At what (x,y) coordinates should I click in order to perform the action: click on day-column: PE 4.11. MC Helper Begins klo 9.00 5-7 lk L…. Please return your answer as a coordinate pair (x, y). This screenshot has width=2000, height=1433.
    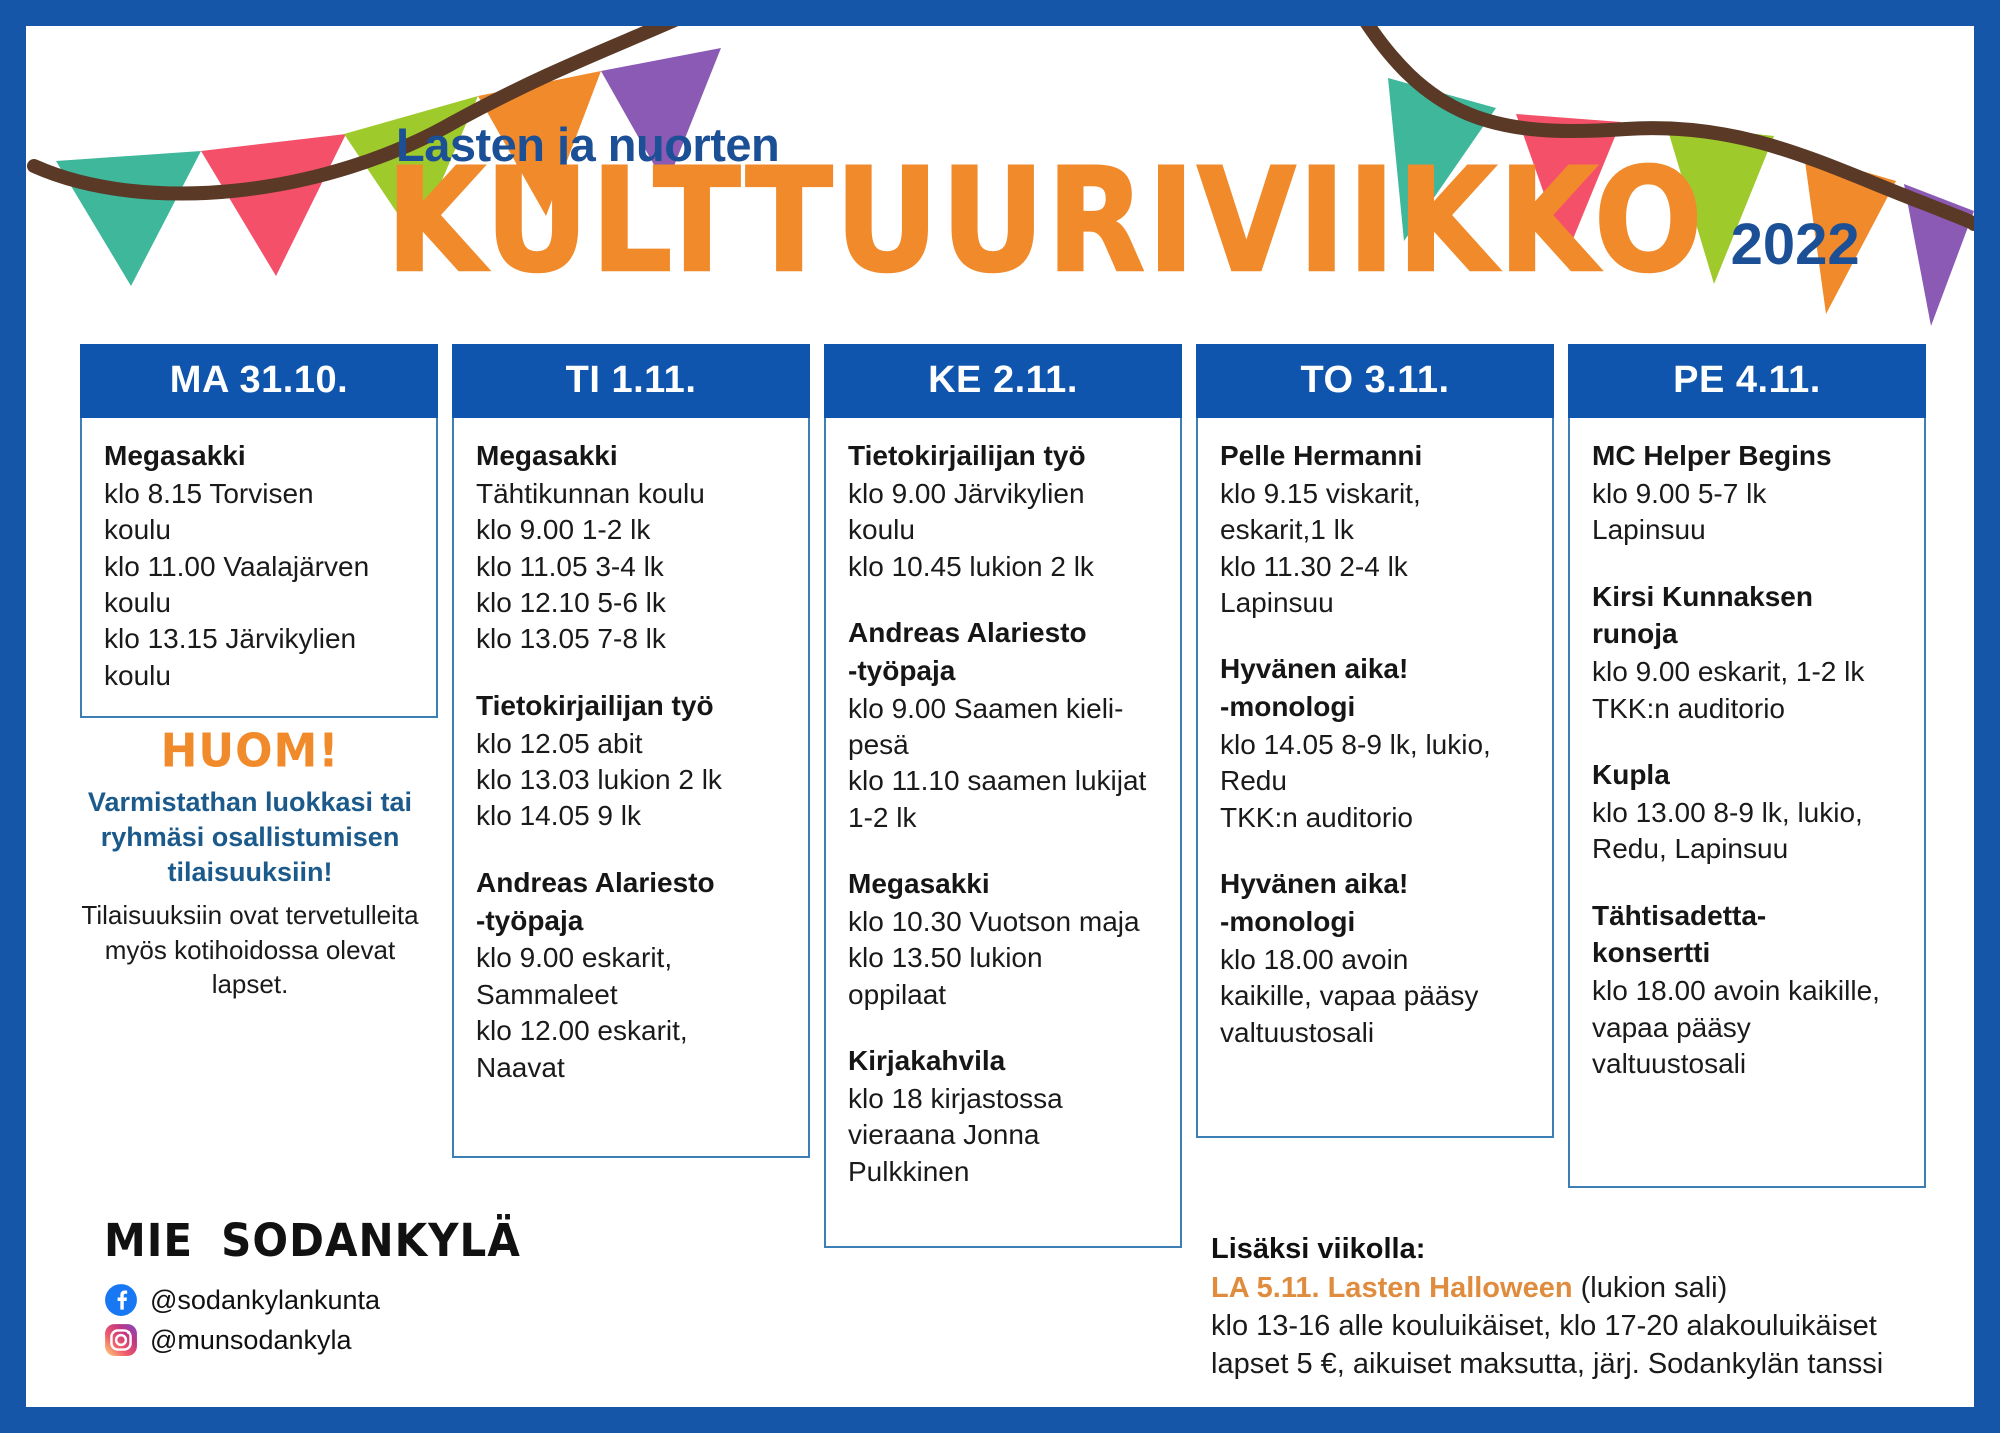
    Looking at the image, I should click on (1747, 766).